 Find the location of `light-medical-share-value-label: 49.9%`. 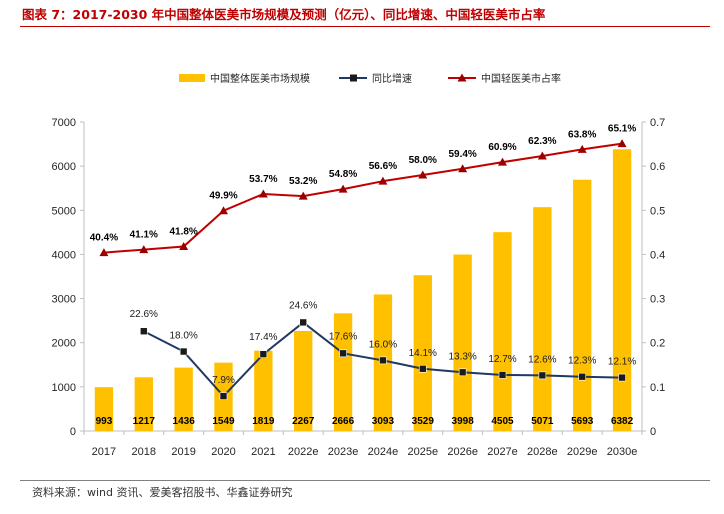

light-medical-share-value-label: 49.9% is located at coordinates (223, 196).